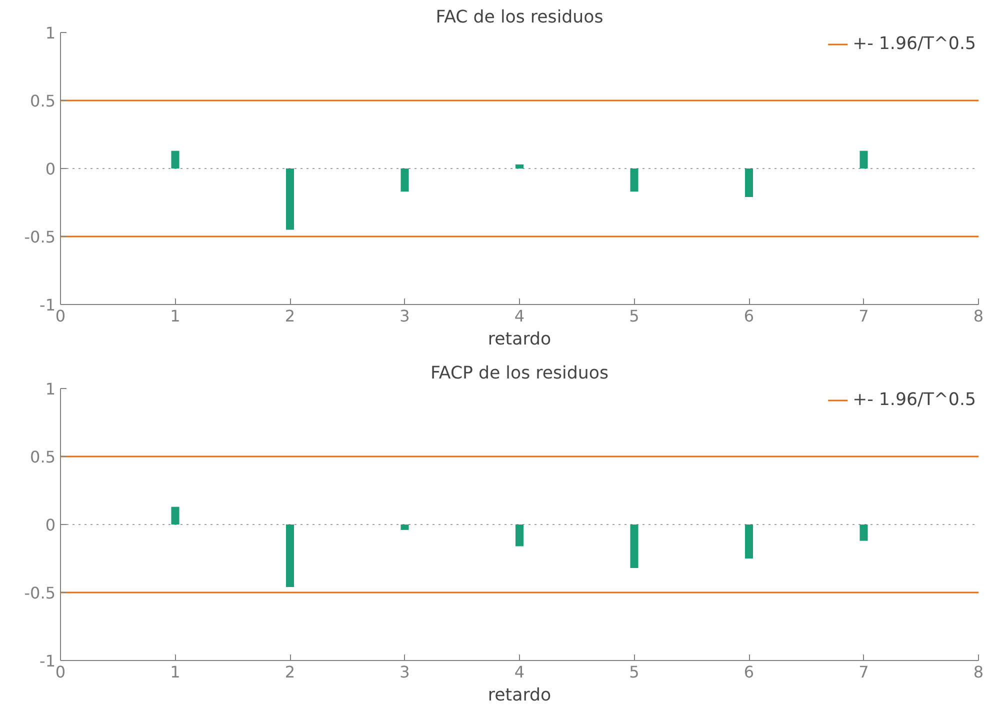 The height and width of the screenshot is (711, 997). What do you see at coordinates (519, 374) in the screenshot?
I see `chart-title: FACP de los residuos` at bounding box center [519, 374].